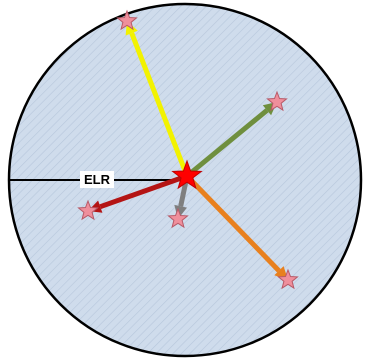 The height and width of the screenshot is (364, 365). I want to click on center-star-icon, so click(187, 174).